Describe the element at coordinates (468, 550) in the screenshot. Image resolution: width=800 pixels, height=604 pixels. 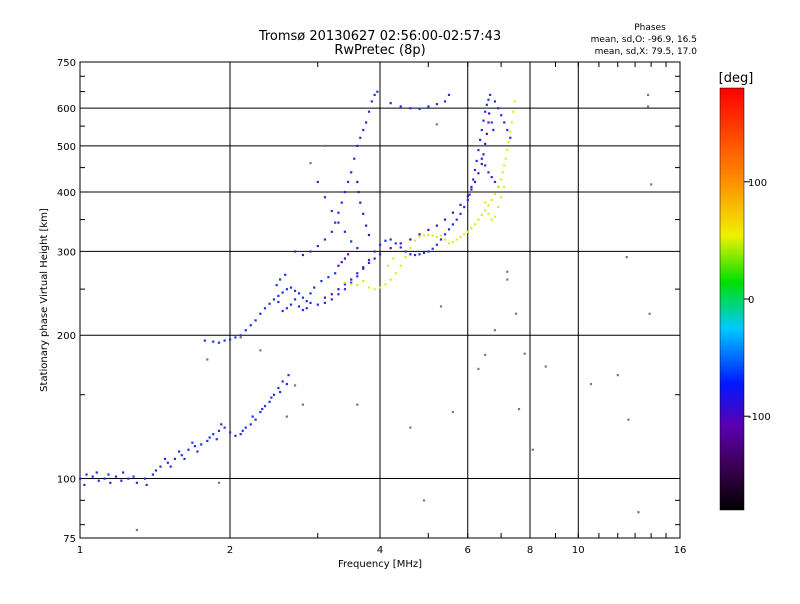
I see `x-tick-label: 6` at that location.